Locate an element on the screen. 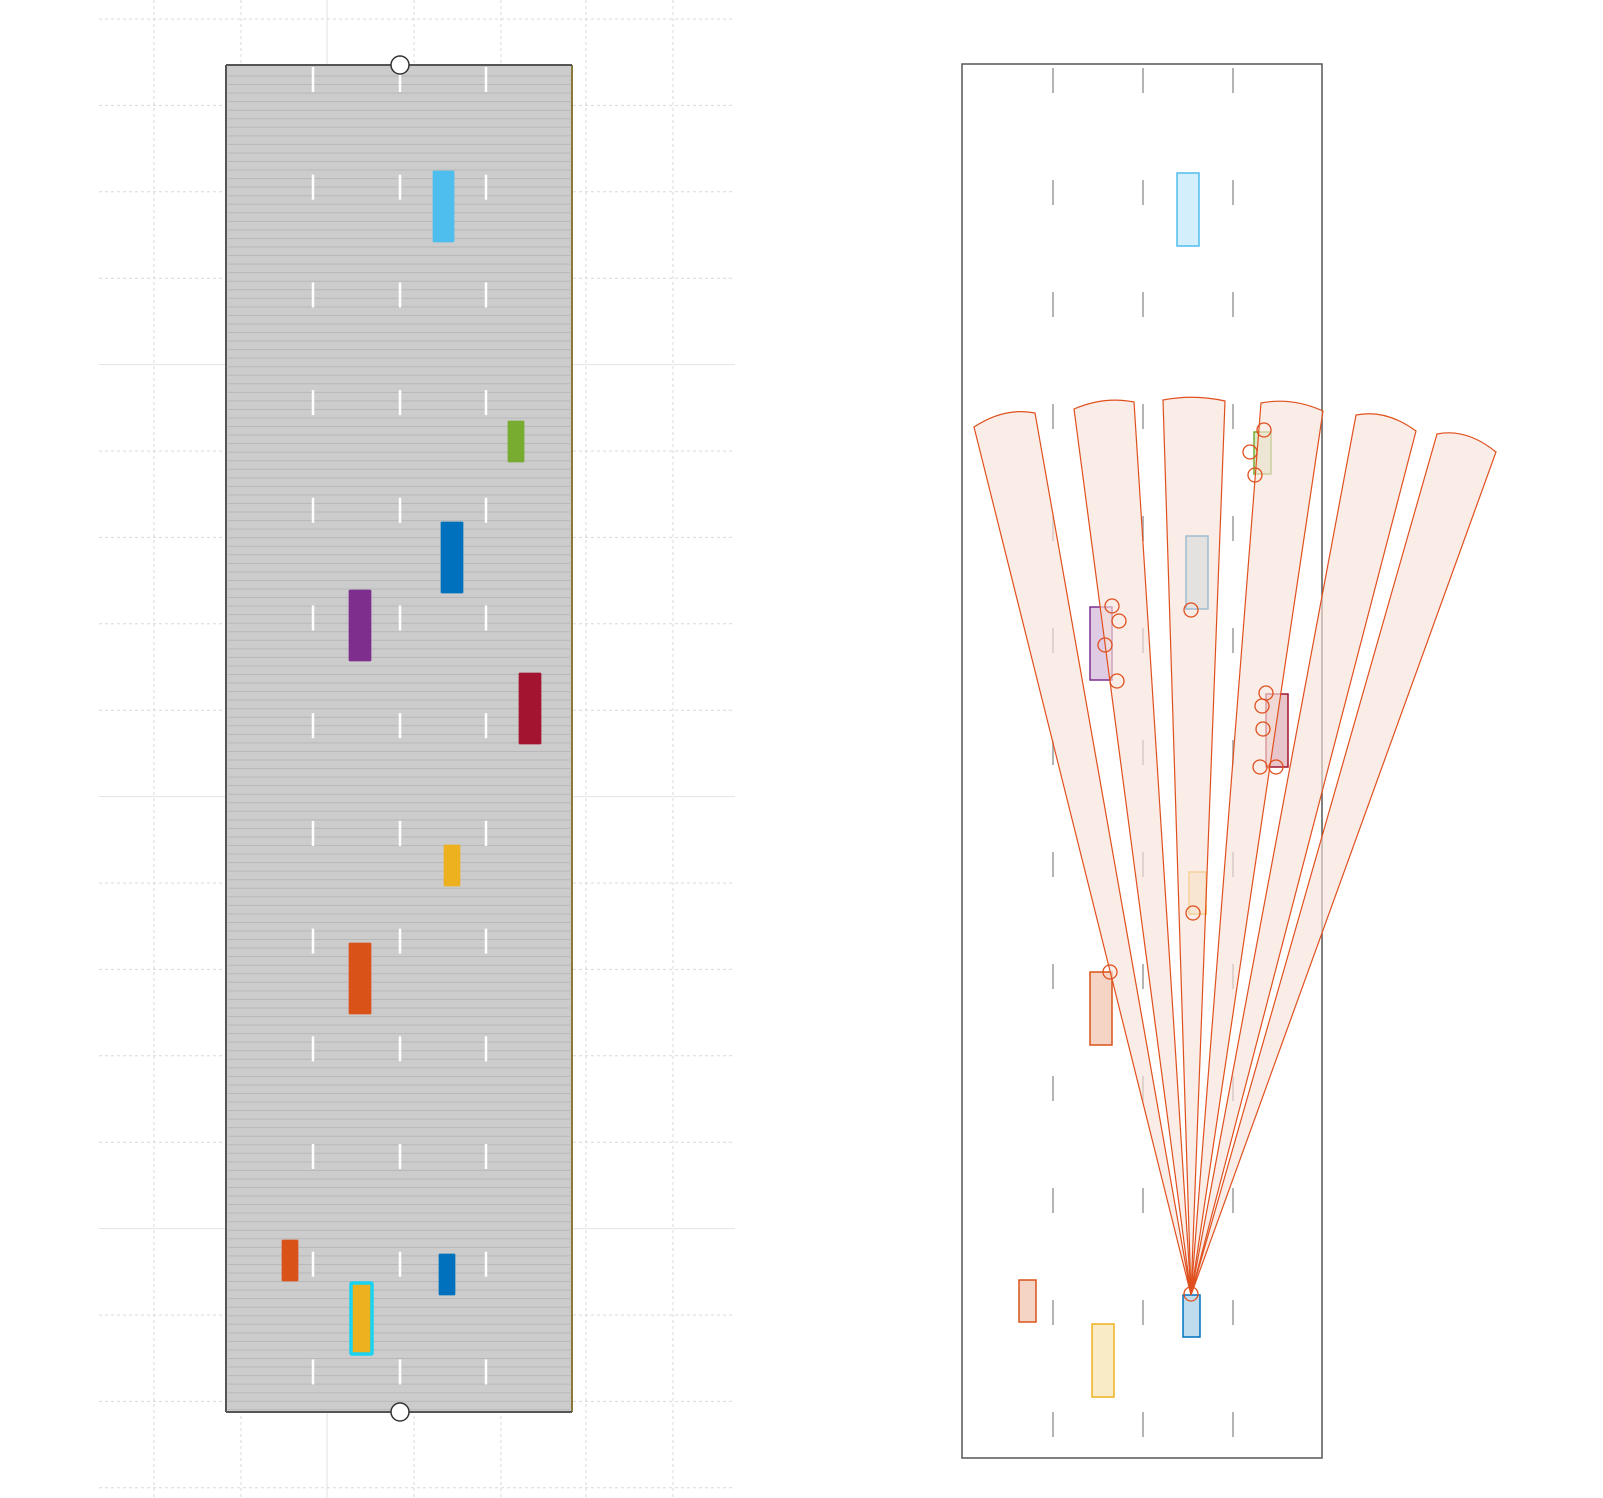 The image size is (1603, 1498). bev-vehicle-orange-car-rear is located at coordinates (1027, 1301).